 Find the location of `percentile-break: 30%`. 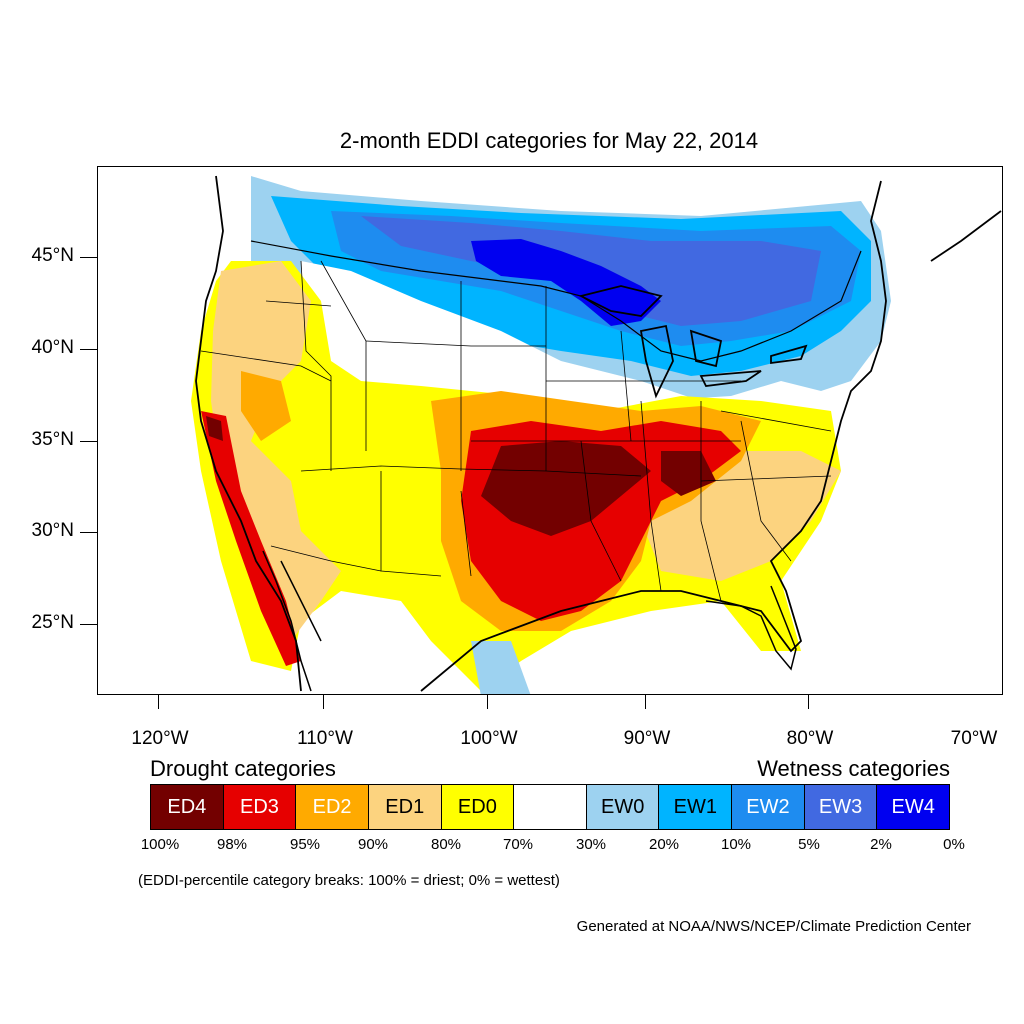

percentile-break: 30% is located at coordinates (591, 844).